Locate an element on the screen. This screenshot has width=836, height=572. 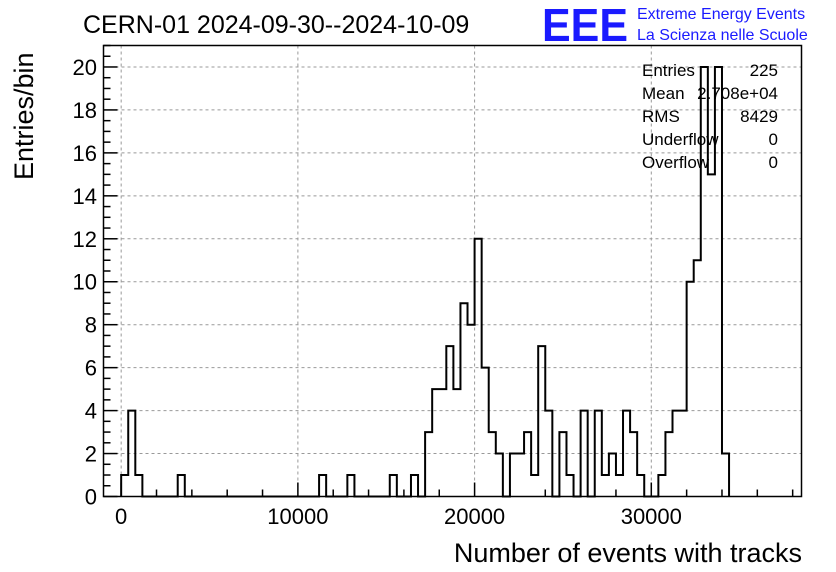
stats-value: 2.708e+04 is located at coordinates (737, 93).